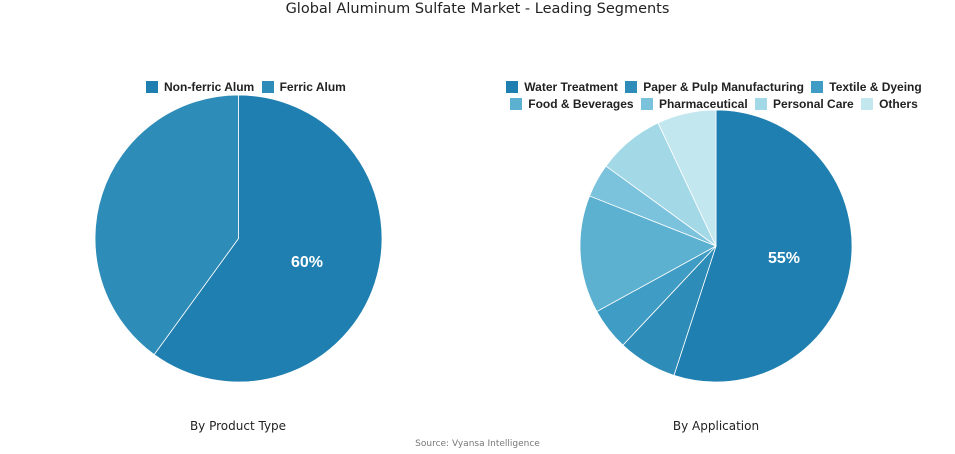 The height and width of the screenshot is (454, 955). Describe the element at coordinates (716, 426) in the screenshot. I see `caption-application: By Application` at that location.